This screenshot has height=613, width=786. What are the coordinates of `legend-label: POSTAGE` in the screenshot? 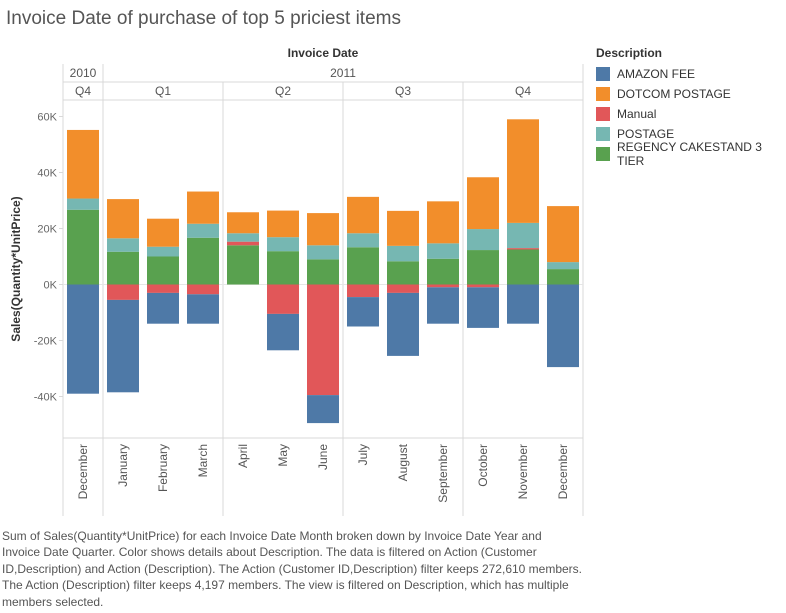 It's located at (646, 134).